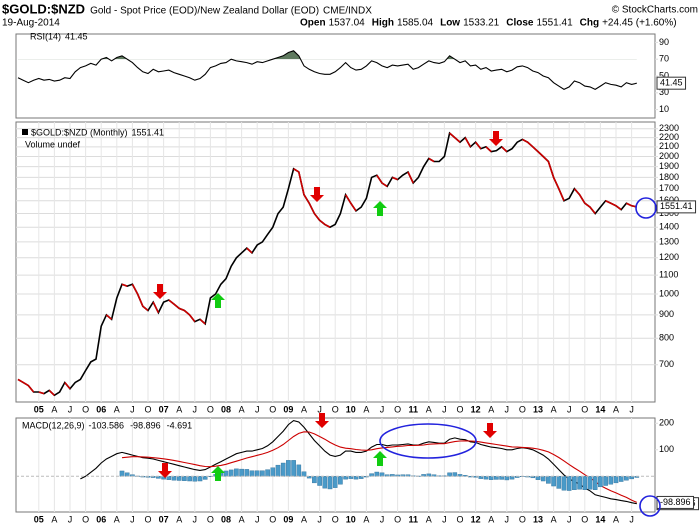  Describe the element at coordinates (589, 23) in the screenshot. I see `quote-label: Chg` at that location.